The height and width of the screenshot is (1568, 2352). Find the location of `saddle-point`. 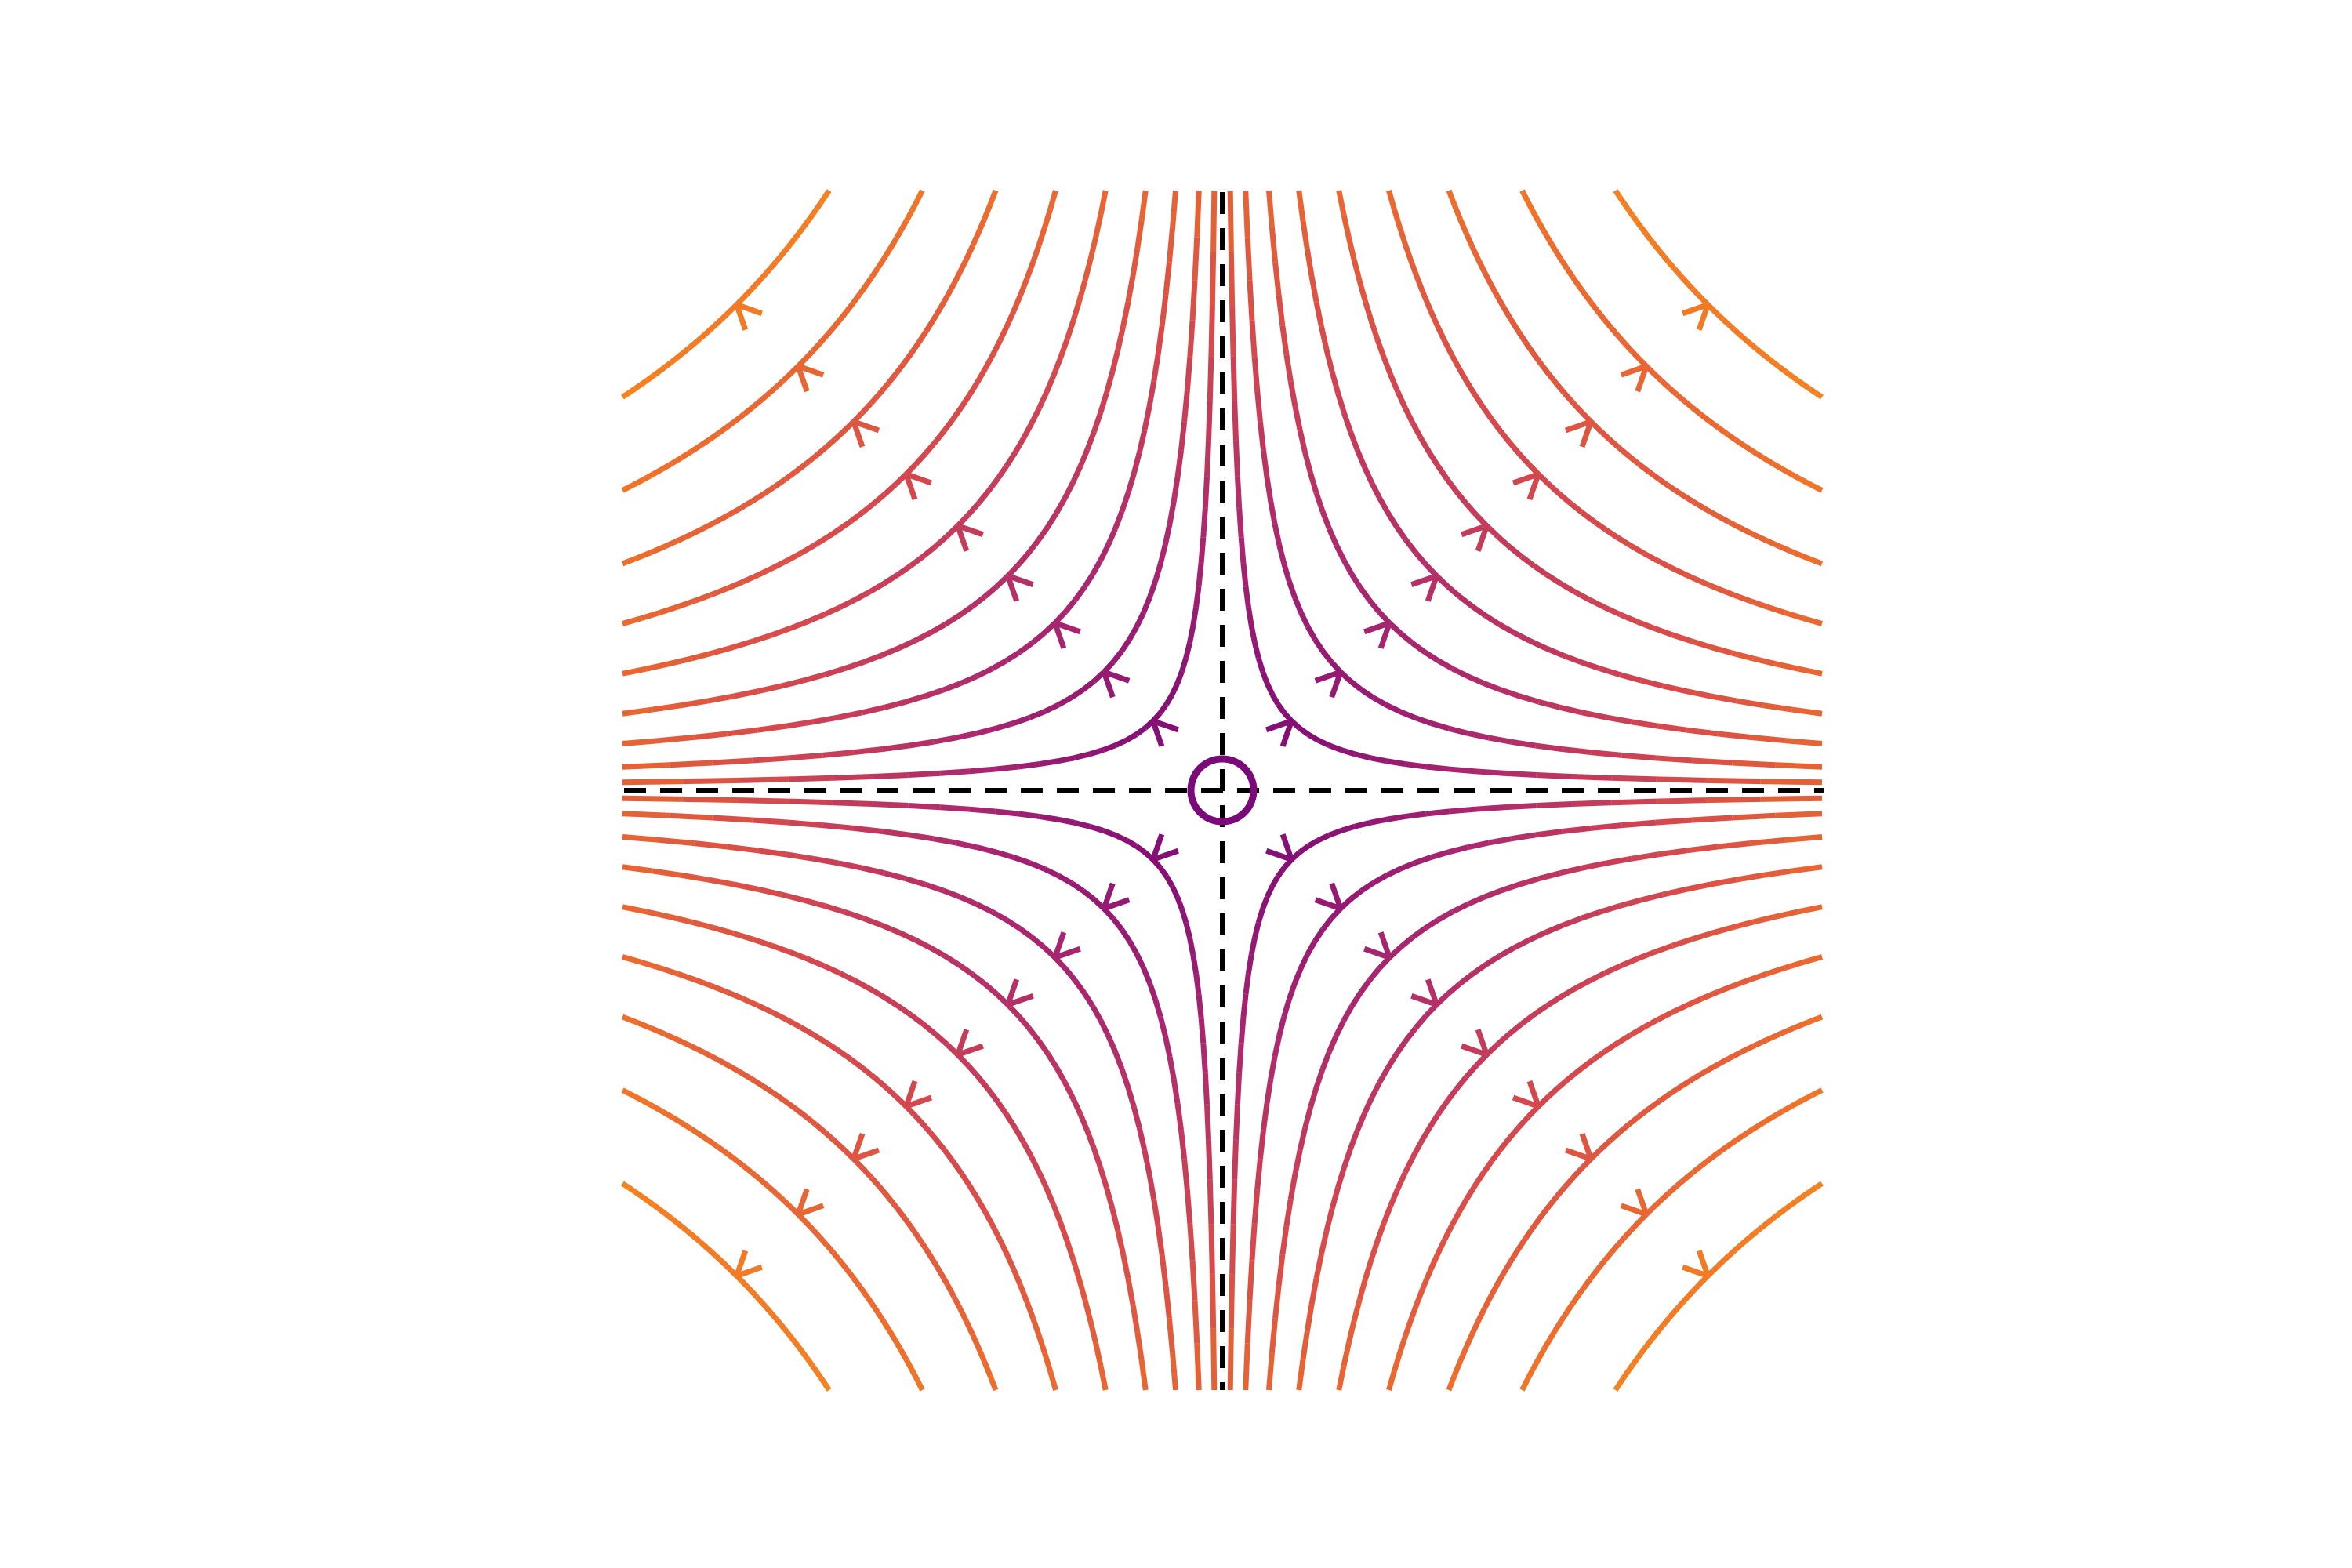

saddle-point is located at coordinates (1222, 790).